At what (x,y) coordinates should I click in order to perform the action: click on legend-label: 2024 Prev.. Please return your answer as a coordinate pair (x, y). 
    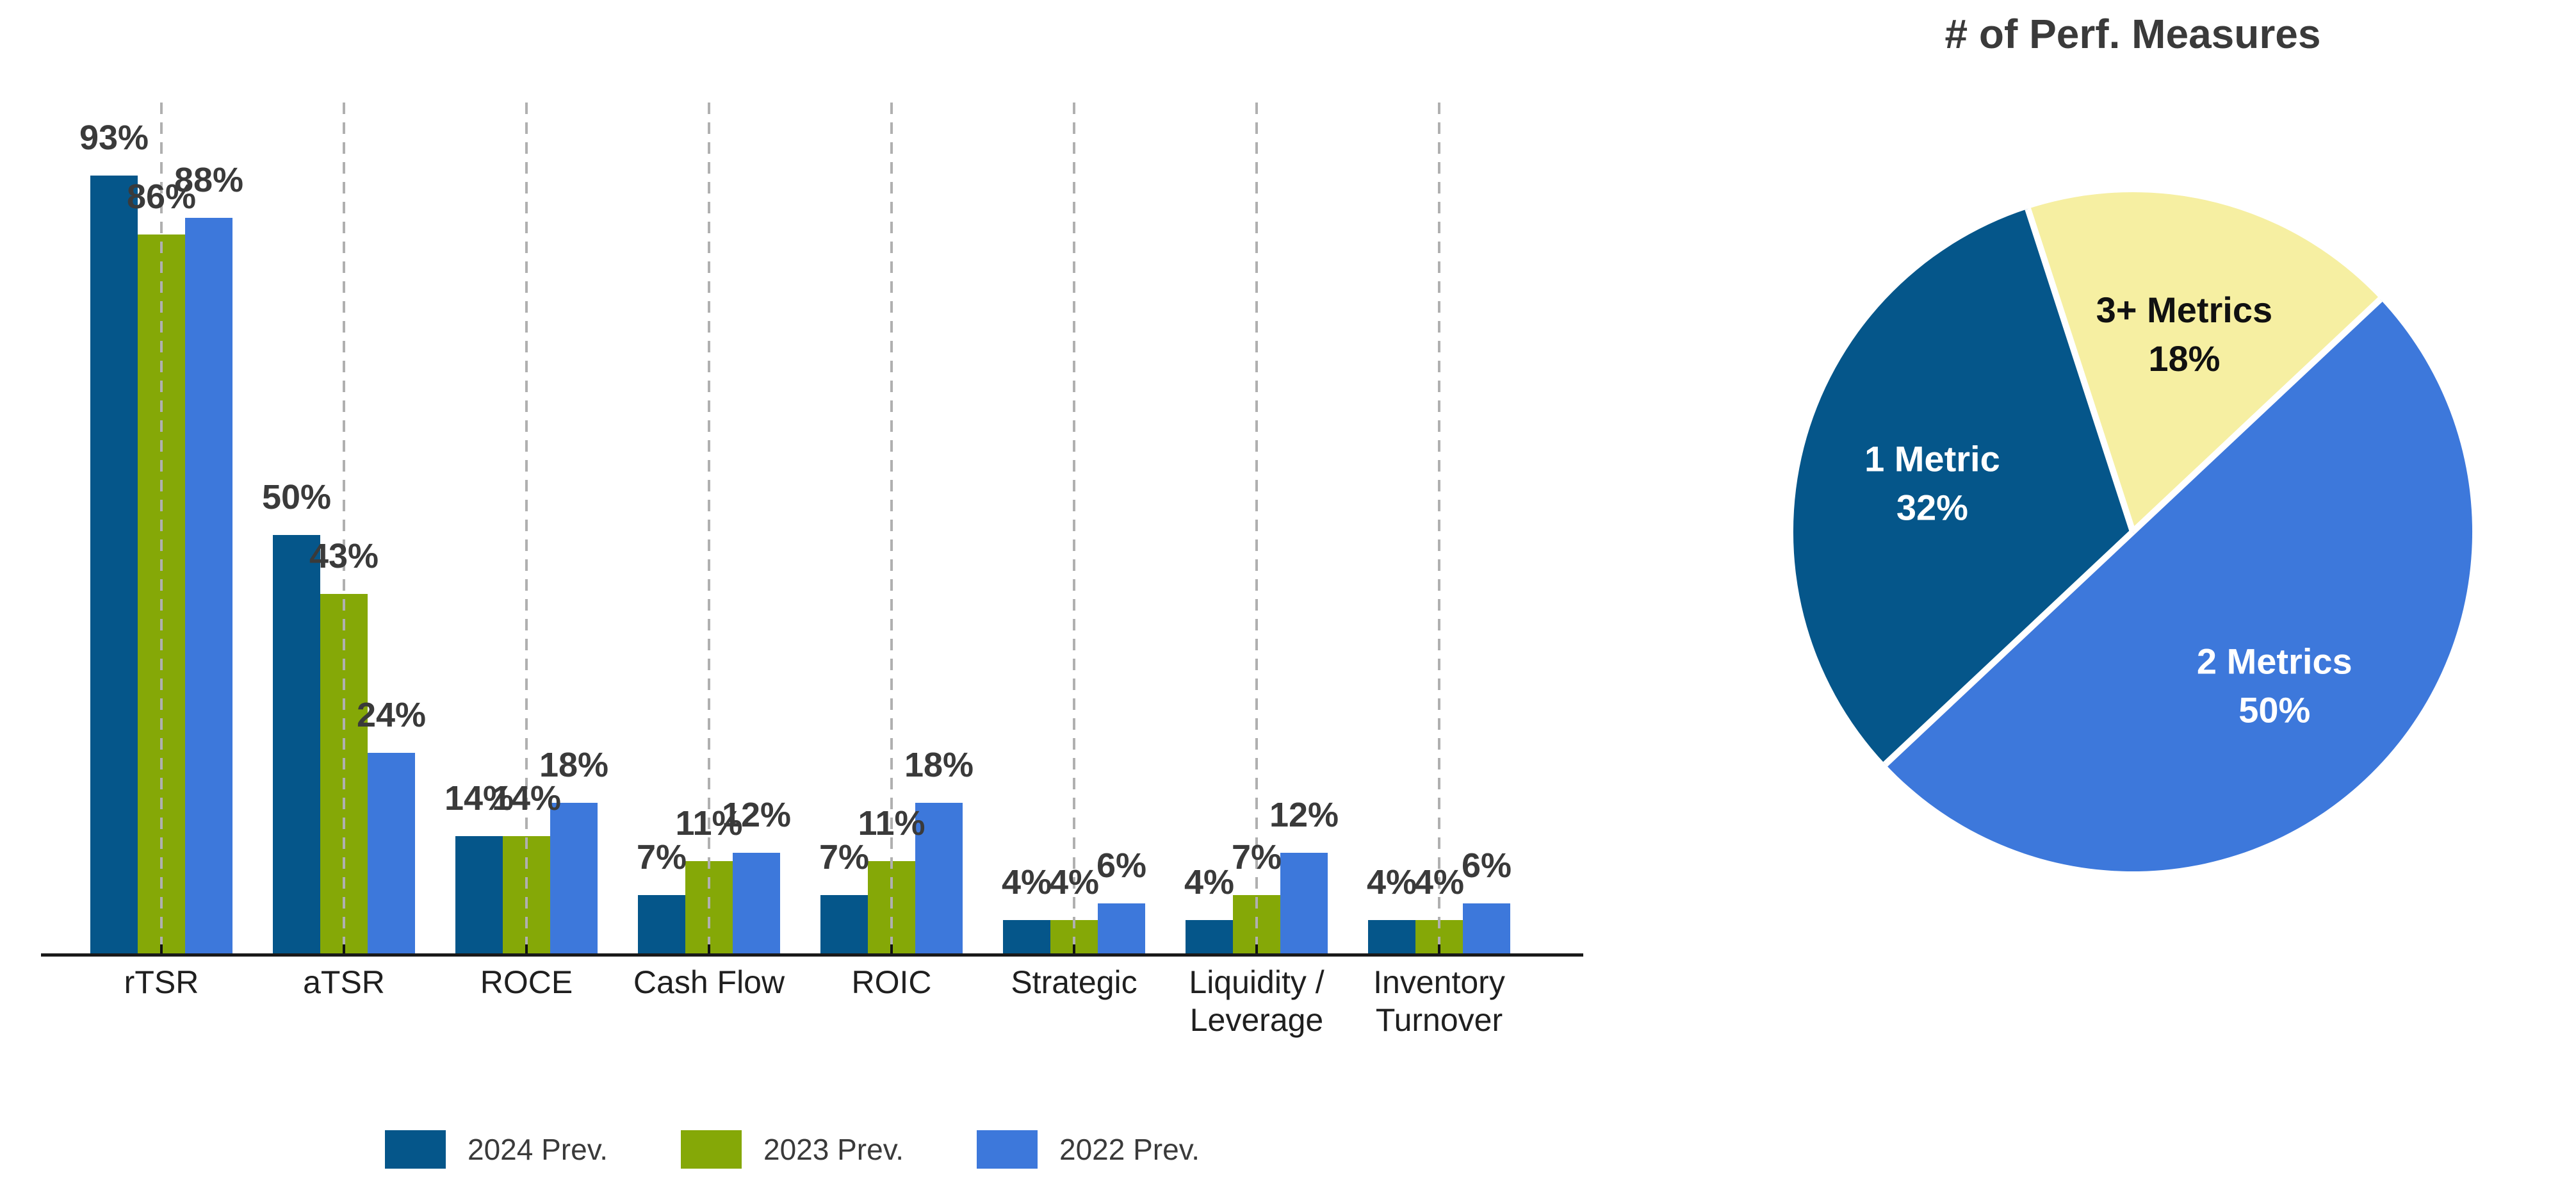
    Looking at the image, I should click on (538, 1149).